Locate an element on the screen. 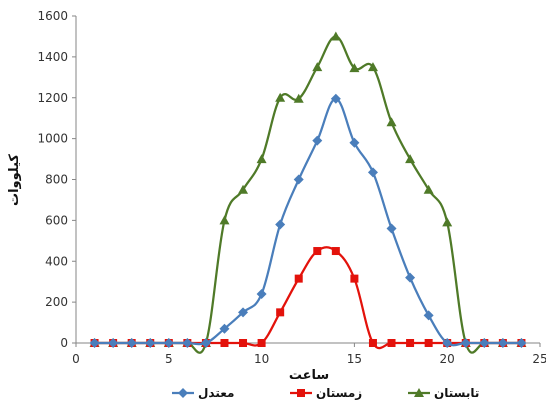  y-tick-label: 1600 is located at coordinates (52, 16).